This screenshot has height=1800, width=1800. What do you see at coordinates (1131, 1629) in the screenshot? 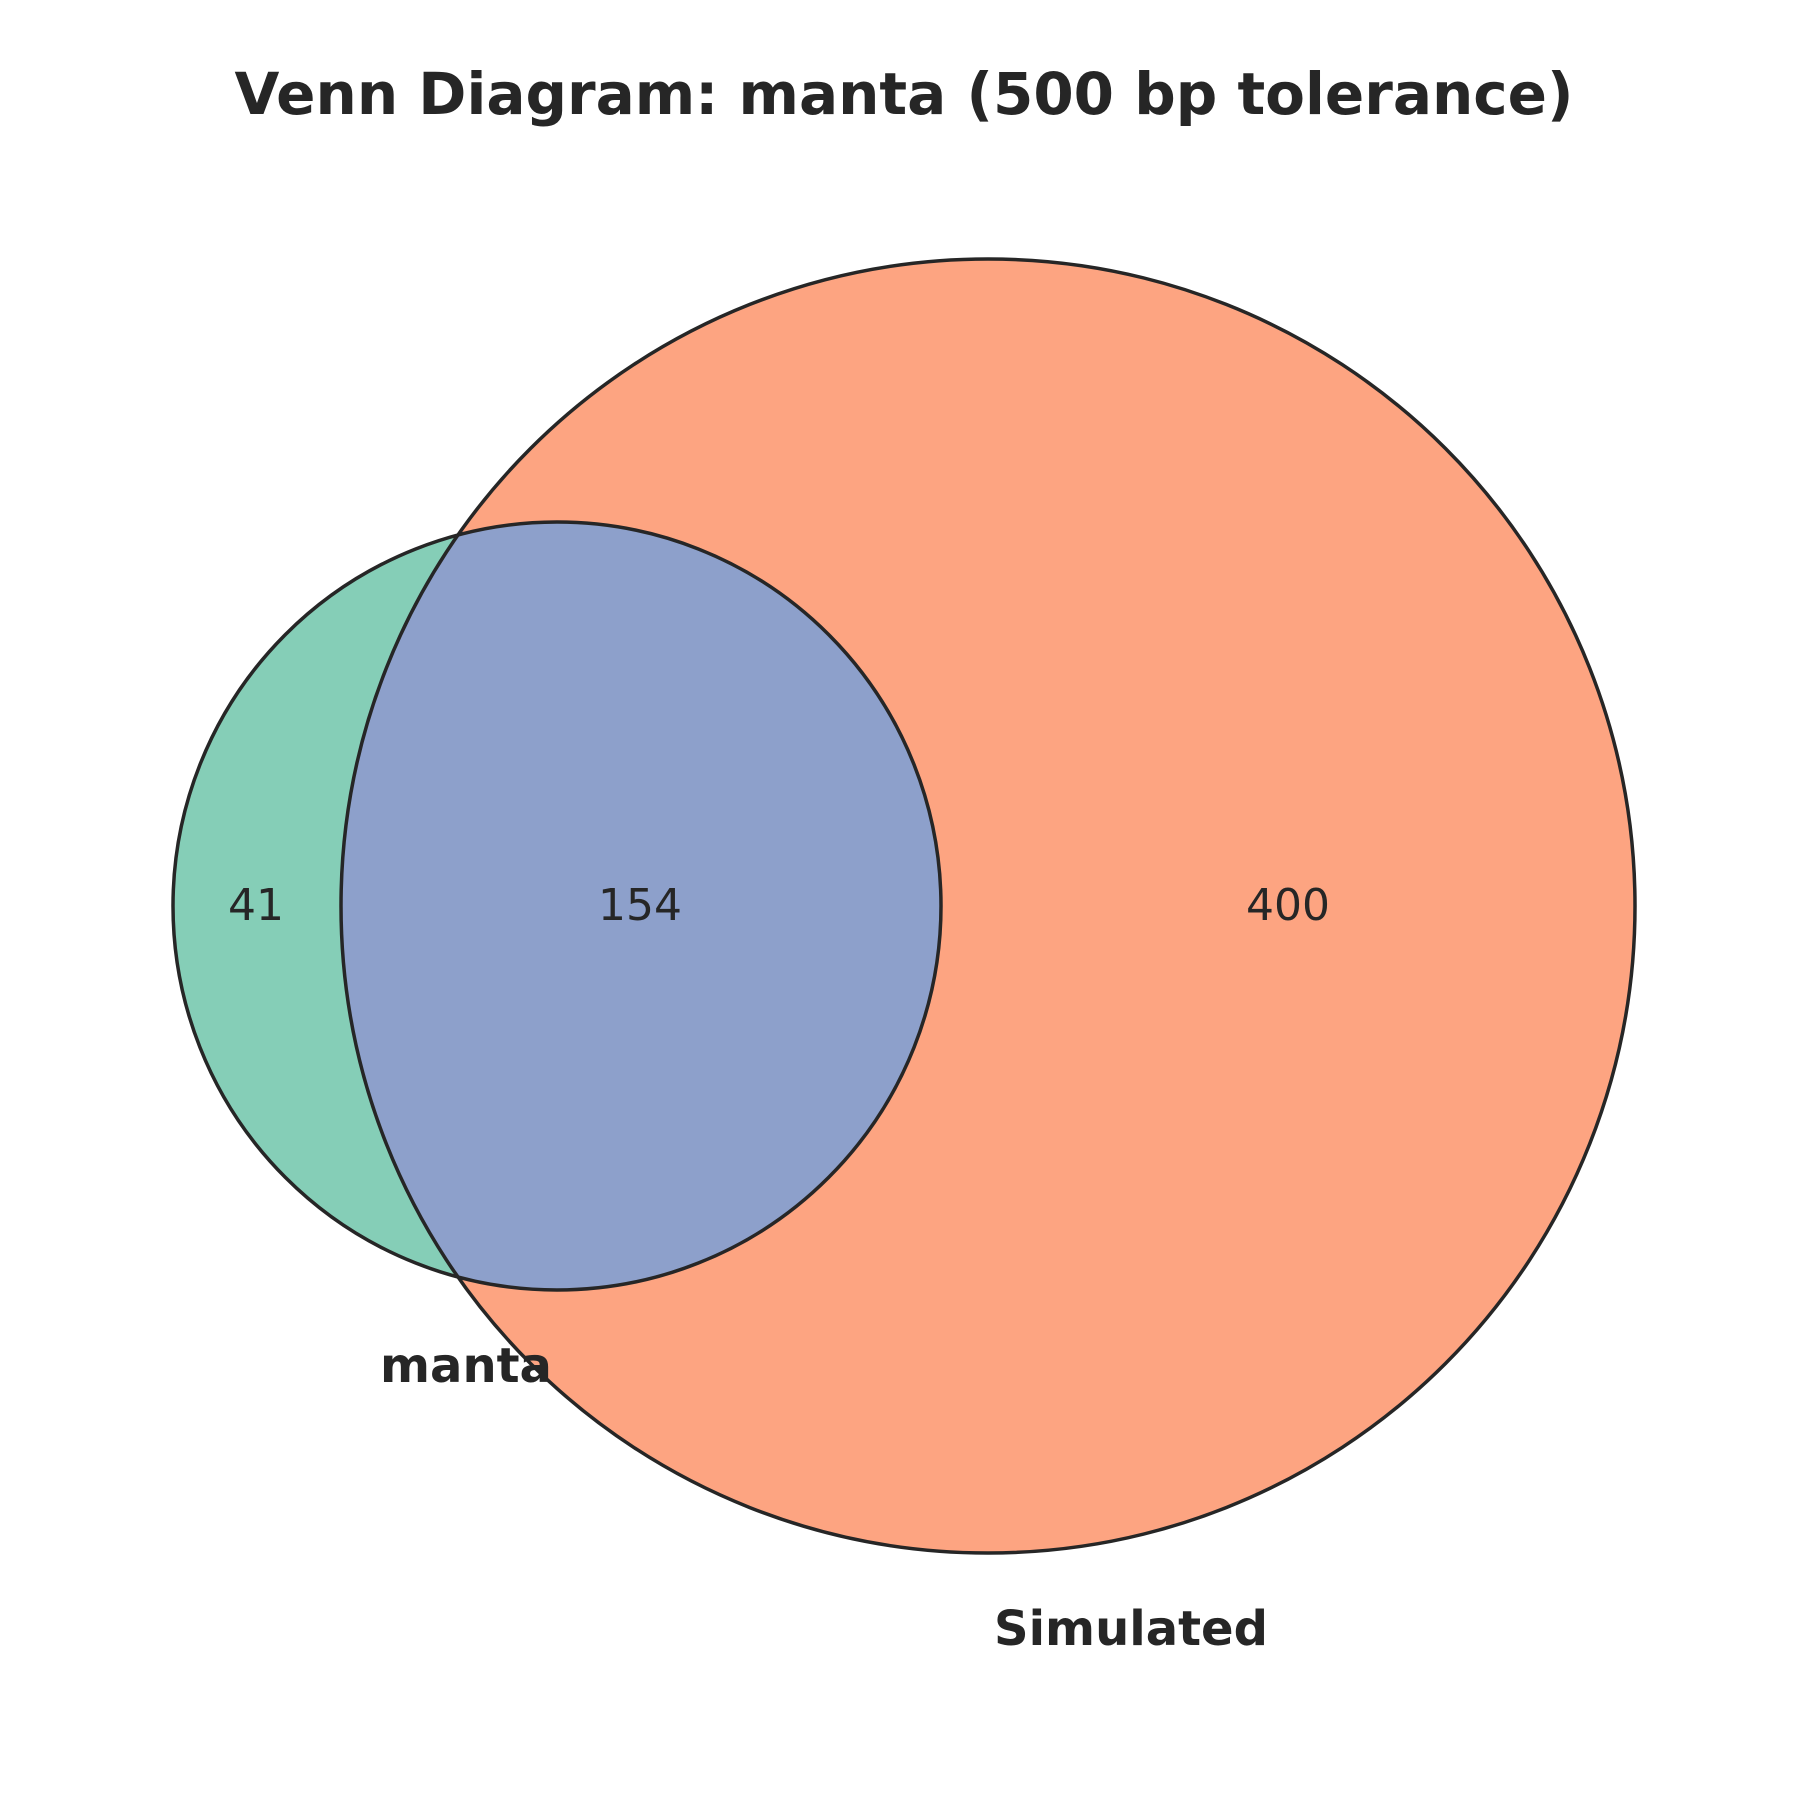
I see `set-label-simulated: Simulated` at bounding box center [1131, 1629].